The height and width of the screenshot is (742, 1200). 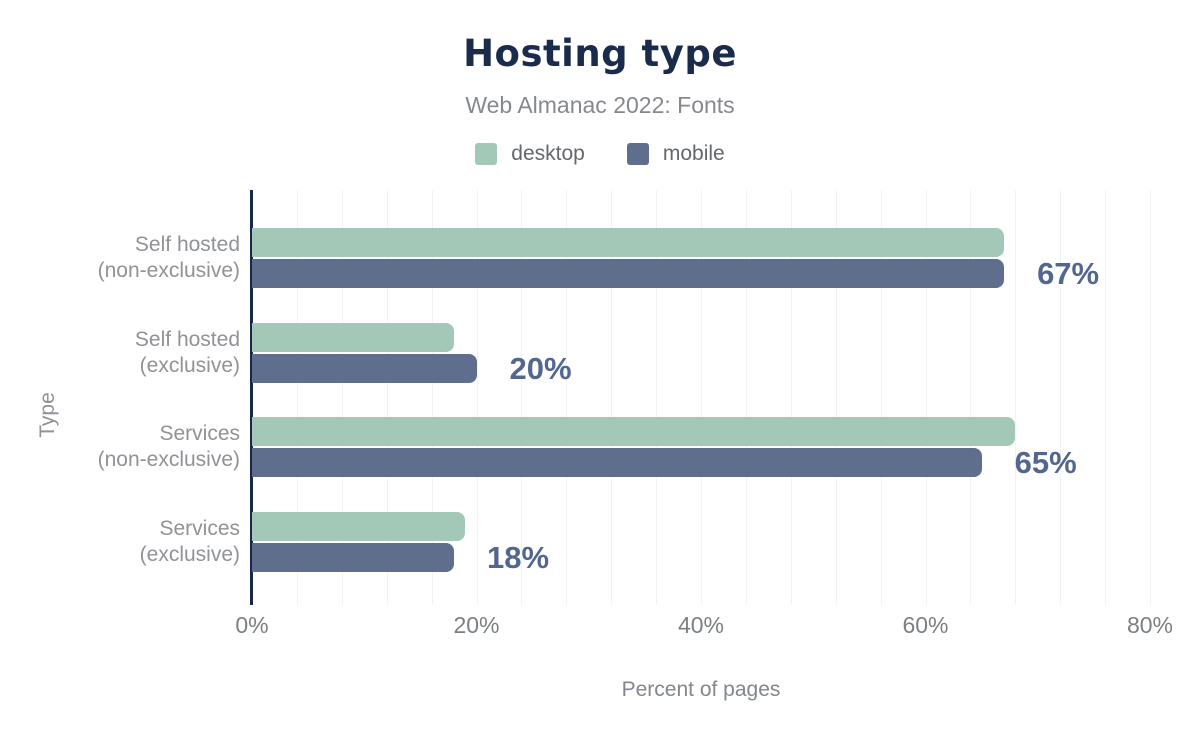 What do you see at coordinates (925, 625) in the screenshot?
I see `x-tick-label: 60%` at bounding box center [925, 625].